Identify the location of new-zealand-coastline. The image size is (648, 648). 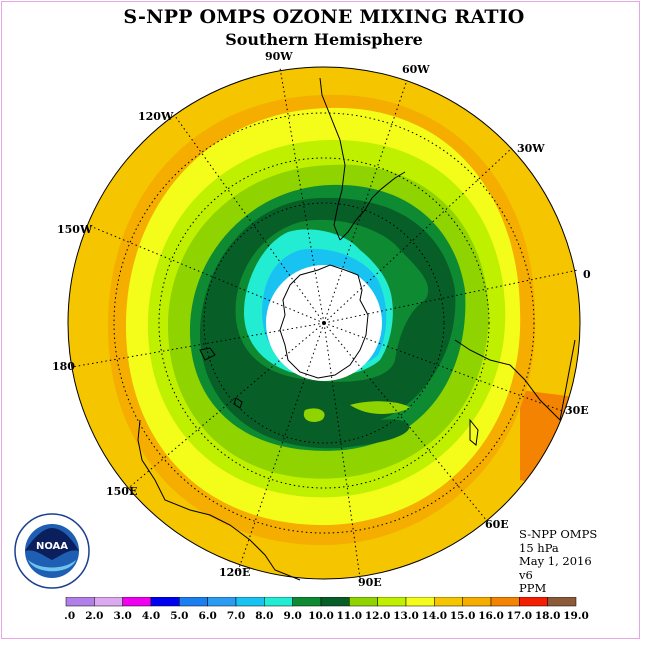
(207, 354).